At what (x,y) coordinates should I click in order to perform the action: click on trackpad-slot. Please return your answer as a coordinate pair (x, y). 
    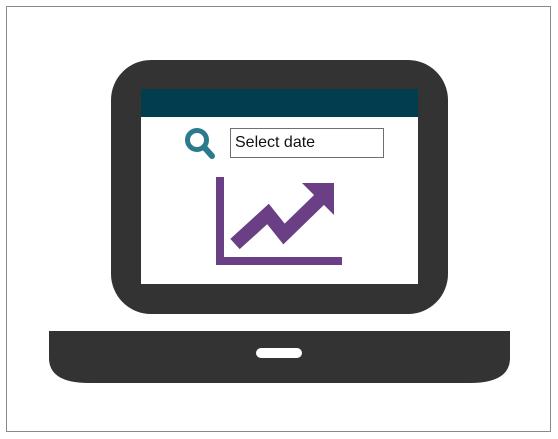
    Looking at the image, I should click on (279, 353).